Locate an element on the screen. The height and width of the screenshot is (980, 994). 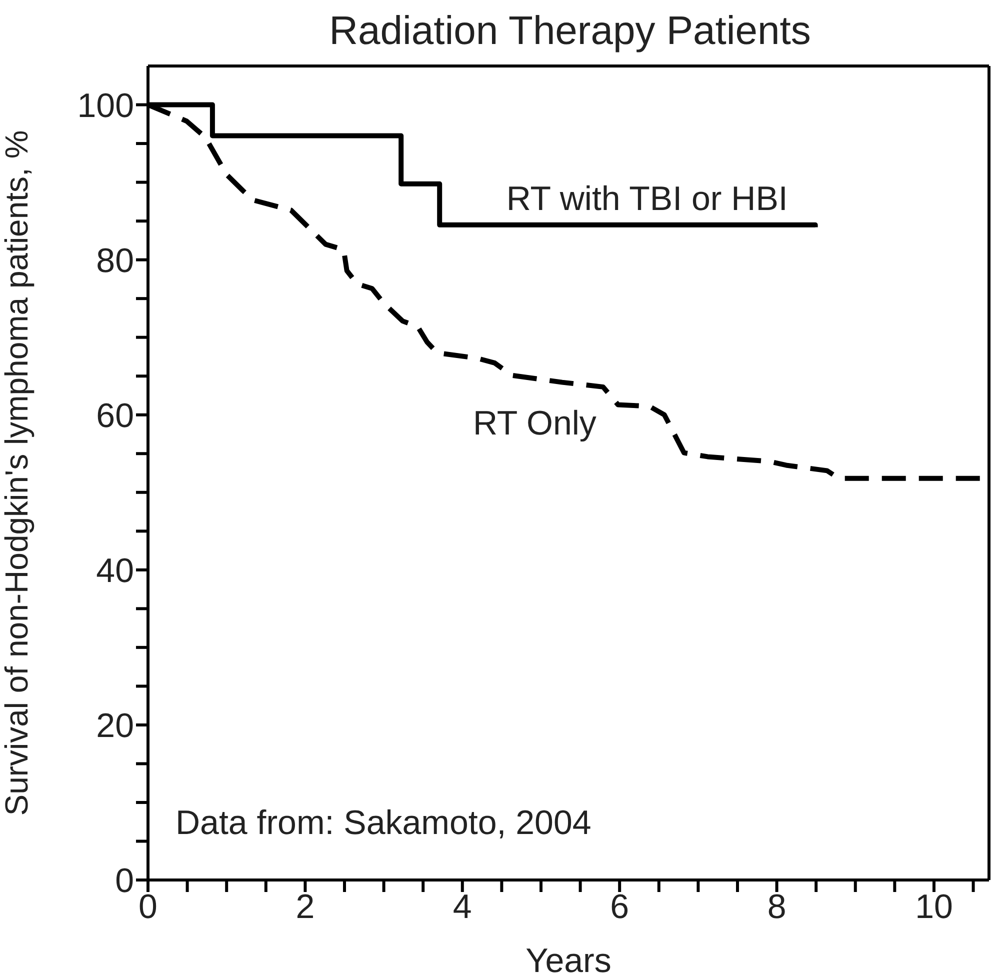
x-tick-label: 4 is located at coordinates (462, 907).